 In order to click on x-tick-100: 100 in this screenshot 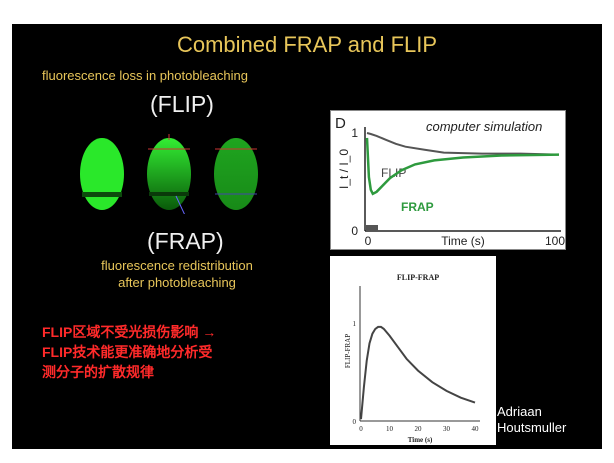, I will do `click(555, 241)`.